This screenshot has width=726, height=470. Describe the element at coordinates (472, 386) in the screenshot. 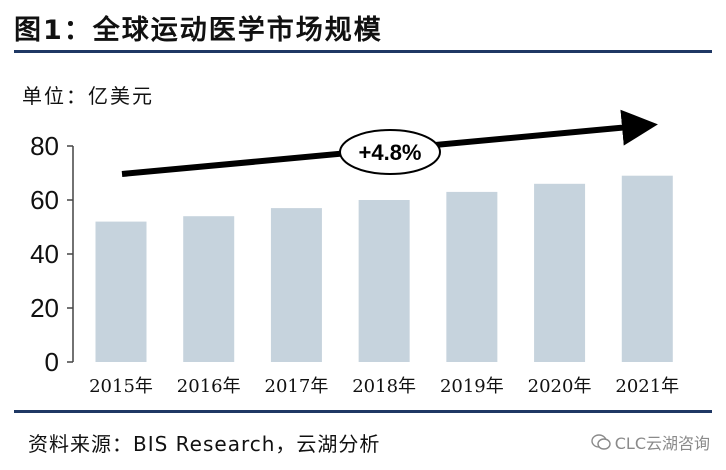

I see `x-tick-label: 2019年` at that location.